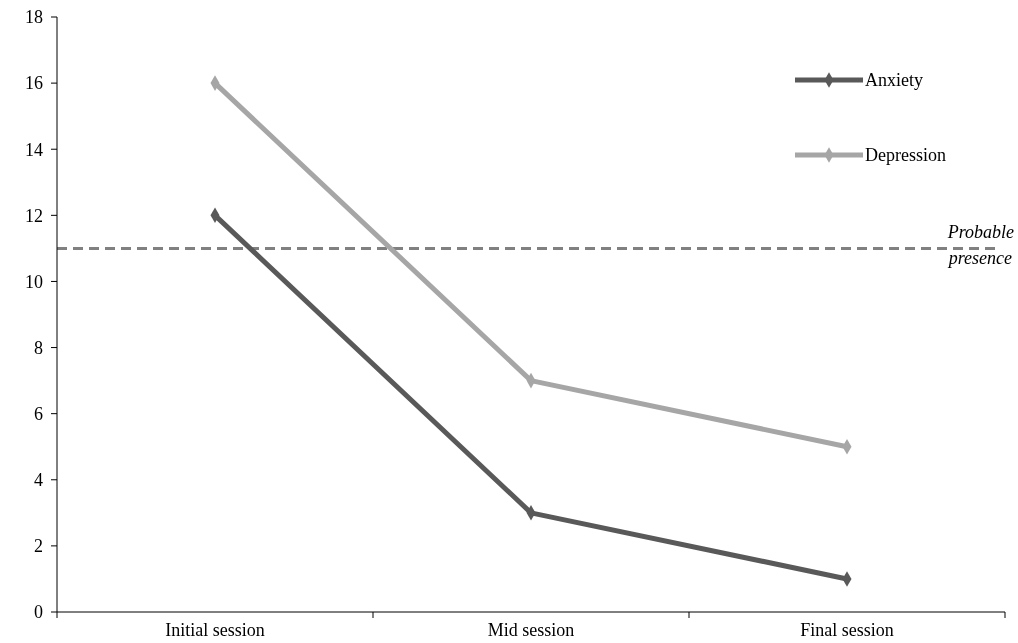 This screenshot has width=1018, height=643. Describe the element at coordinates (38, 612) in the screenshot. I see `y-tick-label: 0` at that location.